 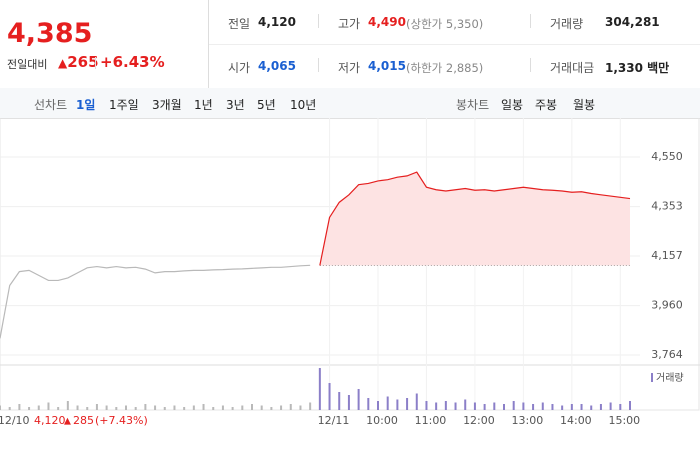 What do you see at coordinates (51, 105) in the screenshot?
I see `tab-label: 선차트` at bounding box center [51, 105].